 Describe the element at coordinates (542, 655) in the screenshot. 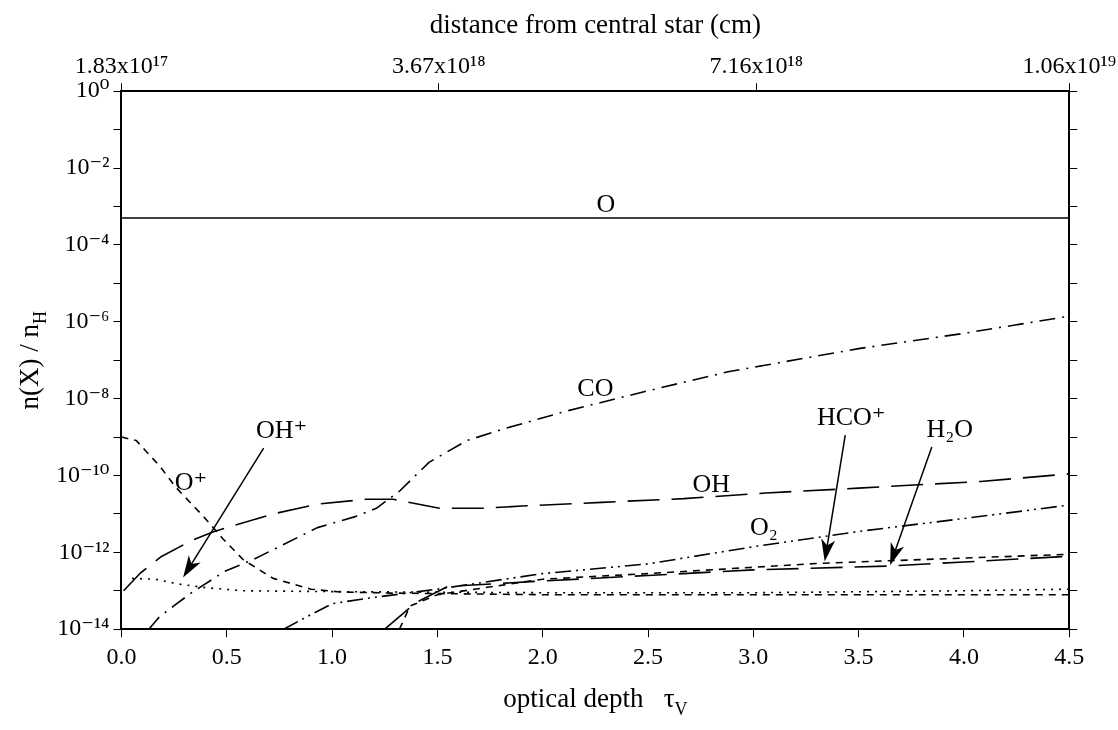

I see `x-tick-label: 2.0` at that location.